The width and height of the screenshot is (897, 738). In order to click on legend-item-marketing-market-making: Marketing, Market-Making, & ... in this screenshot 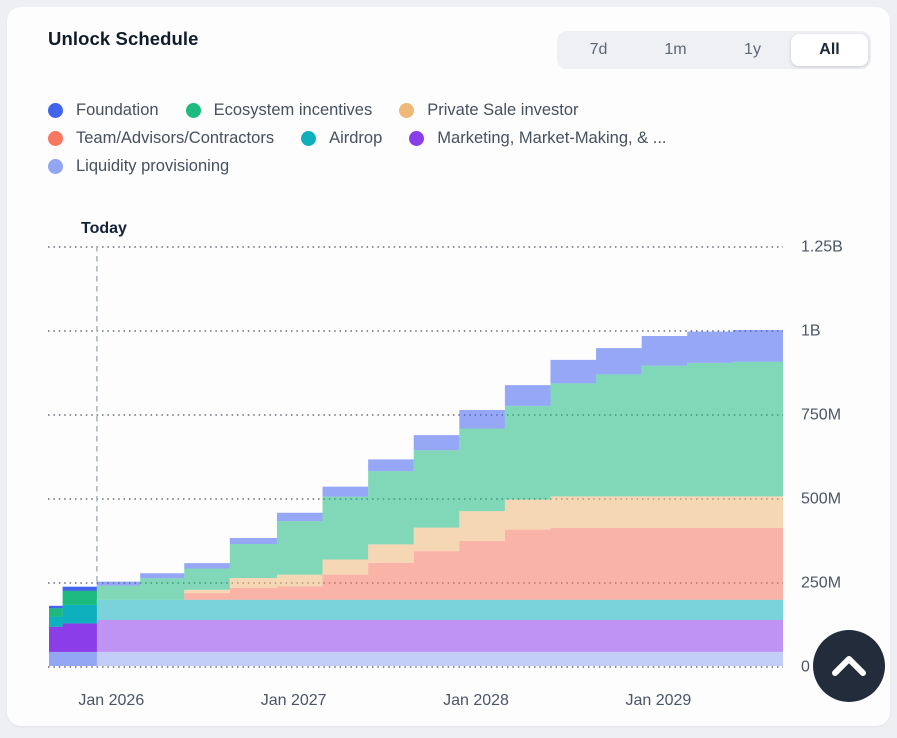, I will do `click(538, 138)`.